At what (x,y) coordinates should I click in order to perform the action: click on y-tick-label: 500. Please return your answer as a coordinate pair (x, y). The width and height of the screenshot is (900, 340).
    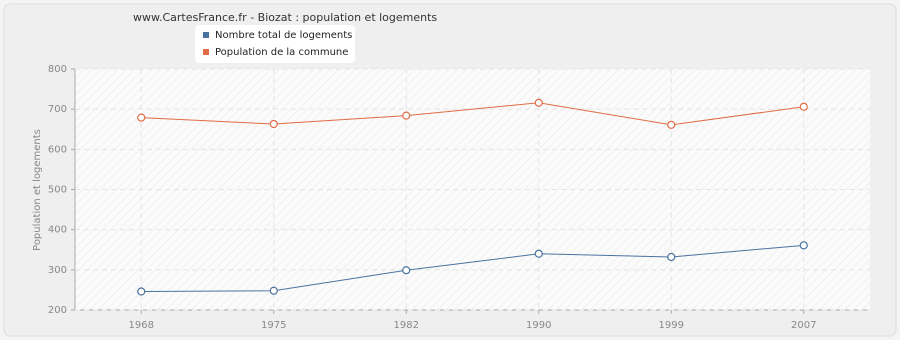
    Looking at the image, I should click on (57, 190).